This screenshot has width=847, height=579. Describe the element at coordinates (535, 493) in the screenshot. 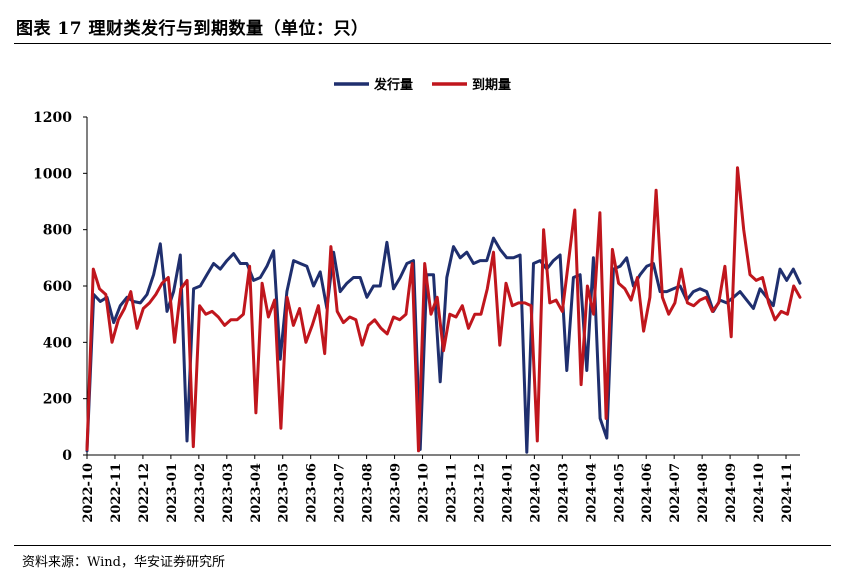

I see `x-tick-label: 2024-02` at that location.